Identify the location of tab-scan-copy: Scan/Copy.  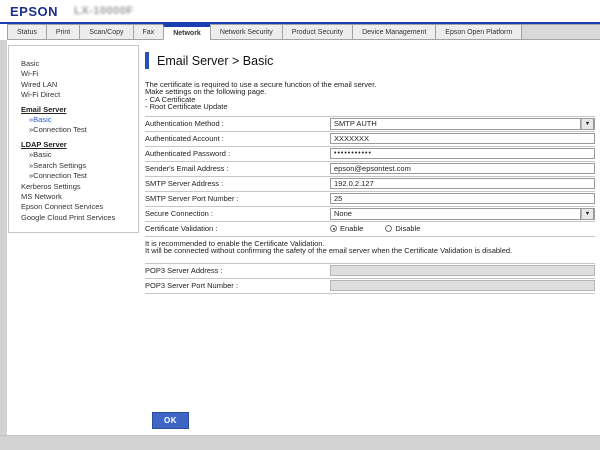
(106, 32).